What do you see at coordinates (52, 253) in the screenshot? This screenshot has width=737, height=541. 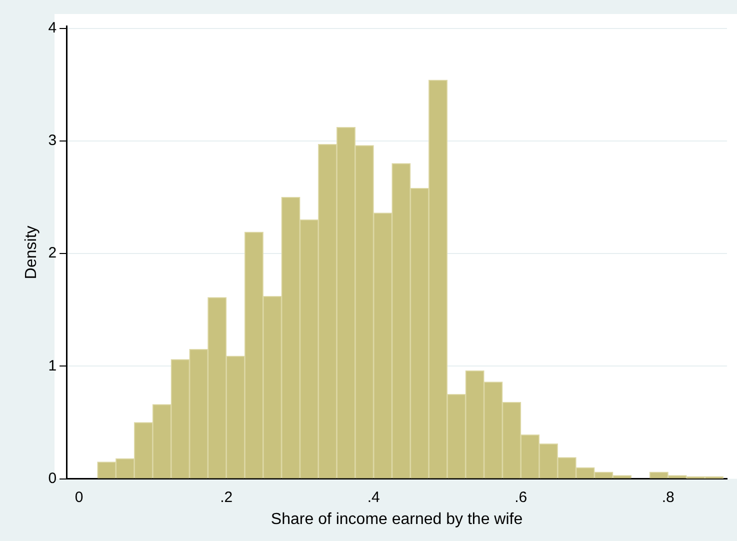 I see `y-tick-label: 2` at bounding box center [52, 253].